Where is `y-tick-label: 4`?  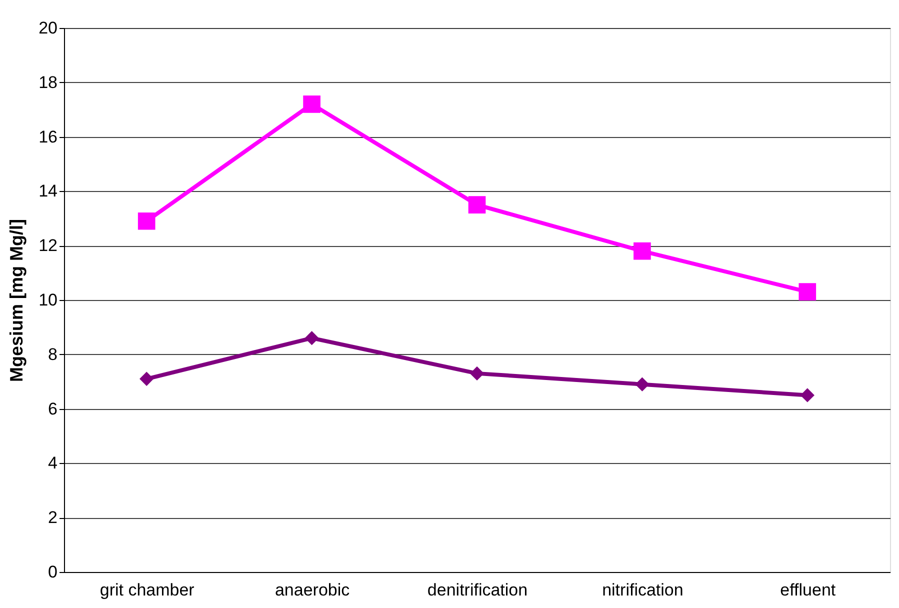 y-tick-label: 4 is located at coordinates (53, 463).